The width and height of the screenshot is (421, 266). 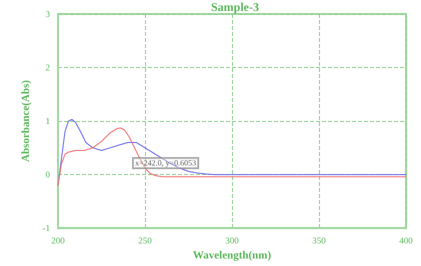 I want to click on y-tick-label: -1, so click(x=46, y=228).